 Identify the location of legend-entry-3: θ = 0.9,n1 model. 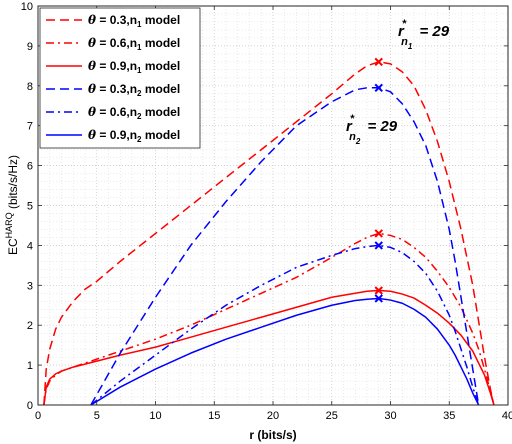
(134, 67).